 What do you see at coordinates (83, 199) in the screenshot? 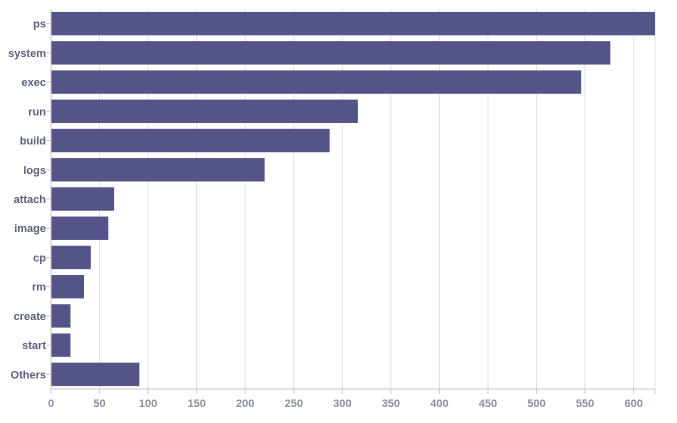
I see `bar-attach` at bounding box center [83, 199].